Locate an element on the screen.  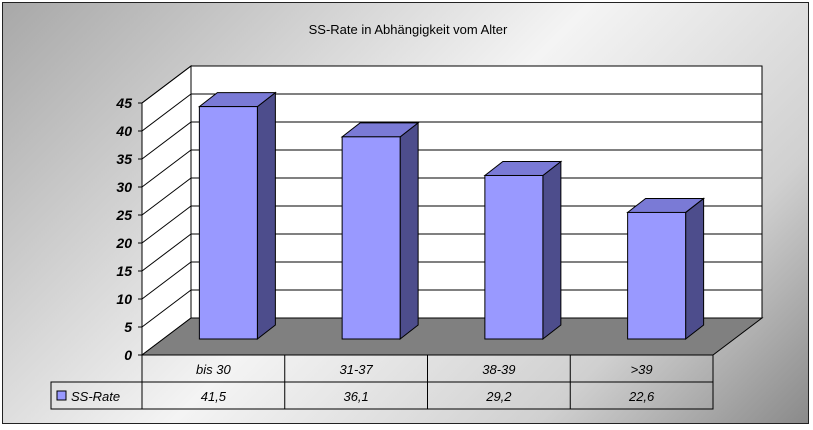
data-label: 36,1 is located at coordinates (355, 396).